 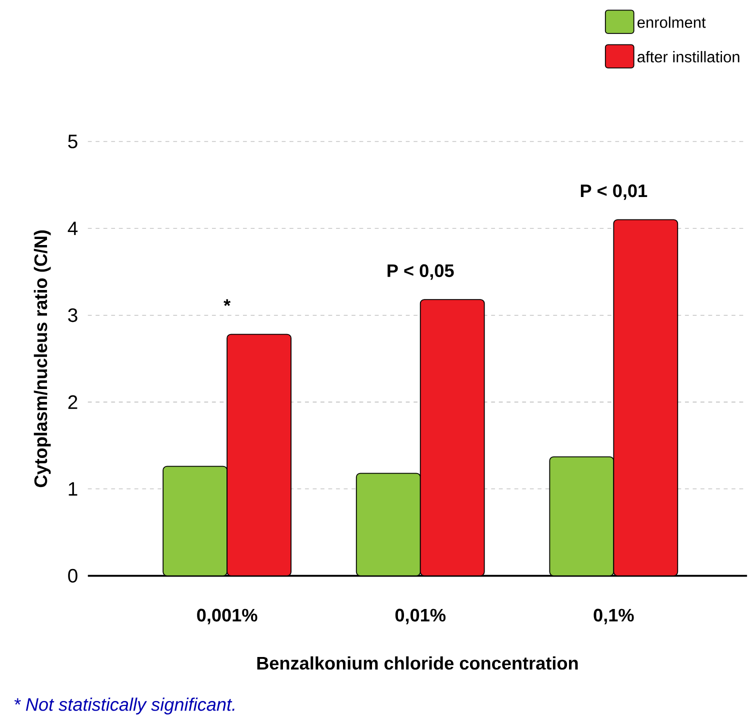 I want to click on x-tick-label: 0,001%, so click(x=227, y=616).